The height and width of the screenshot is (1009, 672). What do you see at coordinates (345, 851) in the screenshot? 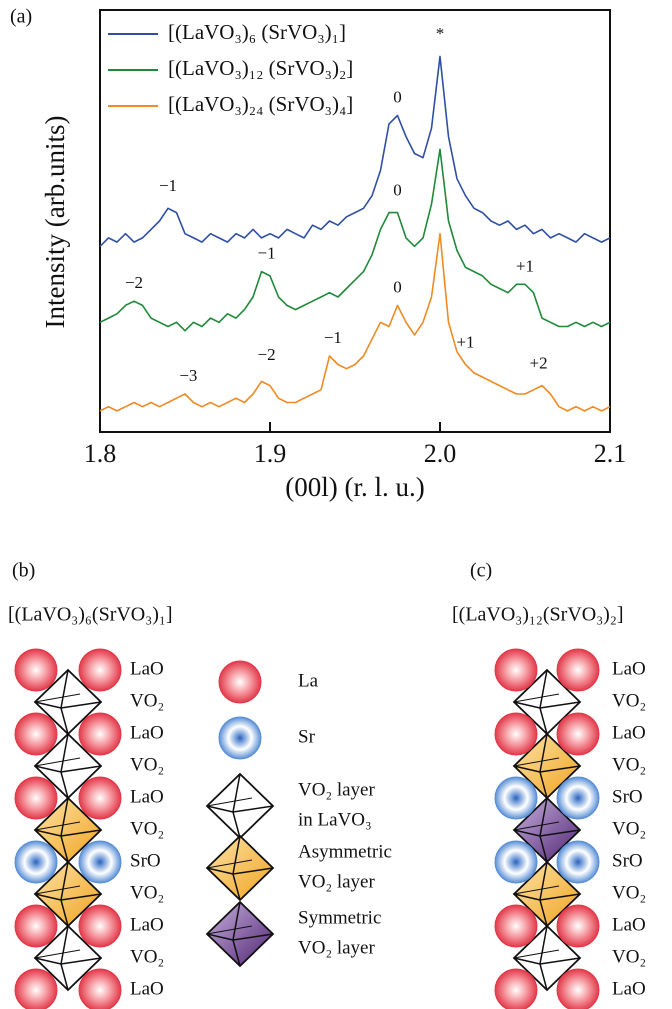
I see `key-label: Asymmetric` at bounding box center [345, 851].